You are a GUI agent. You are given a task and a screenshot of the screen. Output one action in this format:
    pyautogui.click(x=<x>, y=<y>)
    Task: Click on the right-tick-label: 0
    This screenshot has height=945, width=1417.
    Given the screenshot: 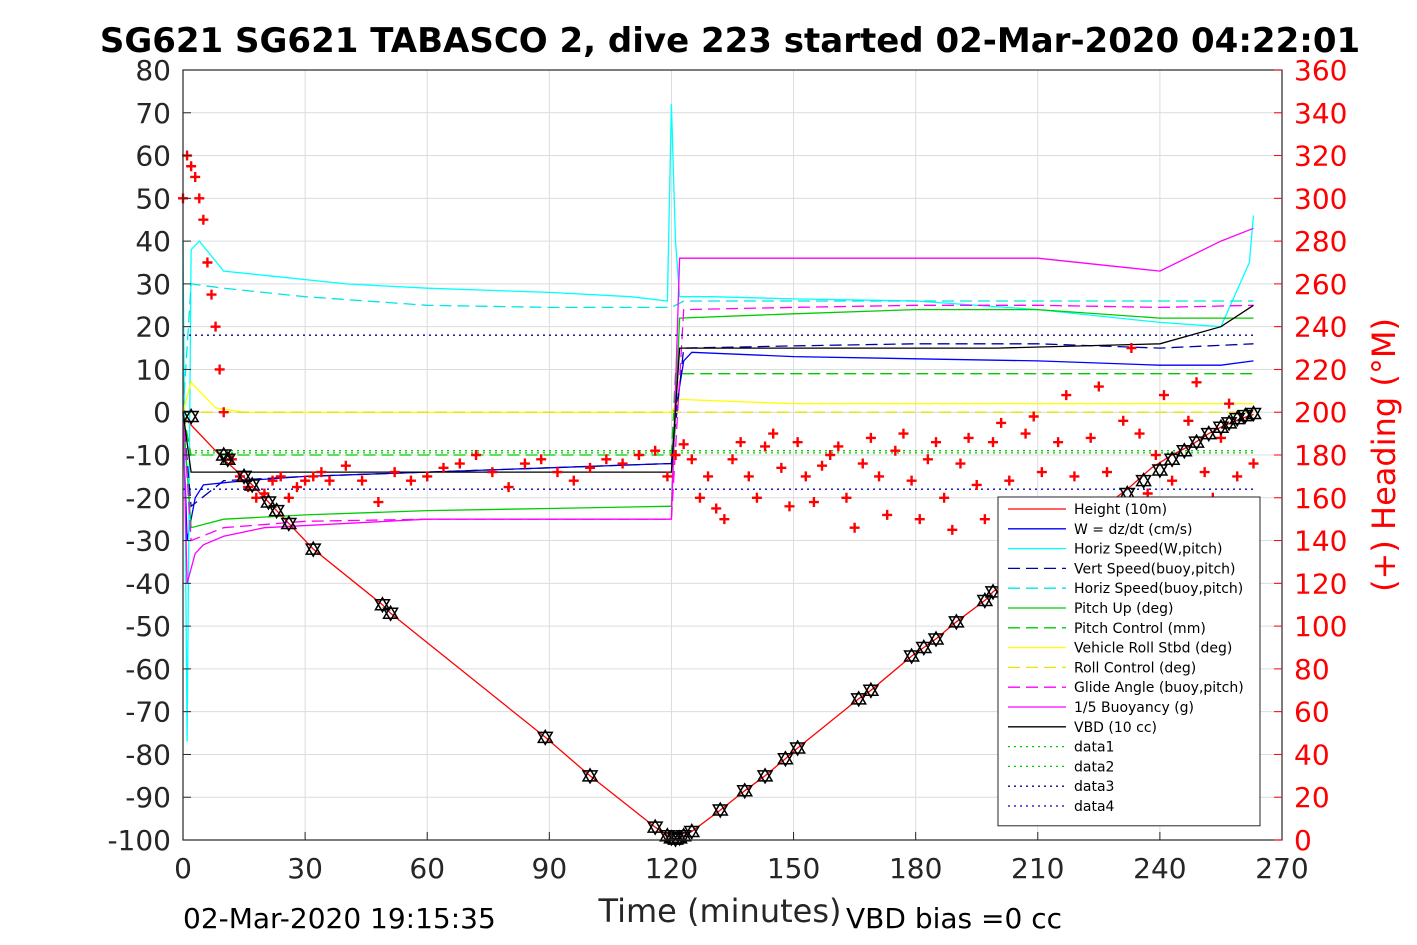 What is the action you would take?
    pyautogui.click(x=1303, y=840)
    